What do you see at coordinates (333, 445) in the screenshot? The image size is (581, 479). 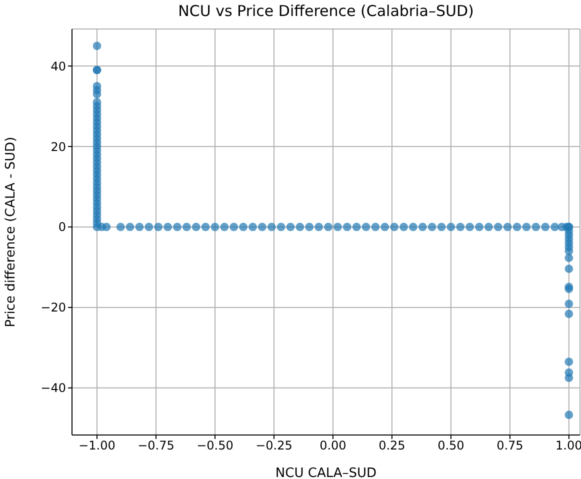 I see `x-tick-label: 0.00` at bounding box center [333, 445].